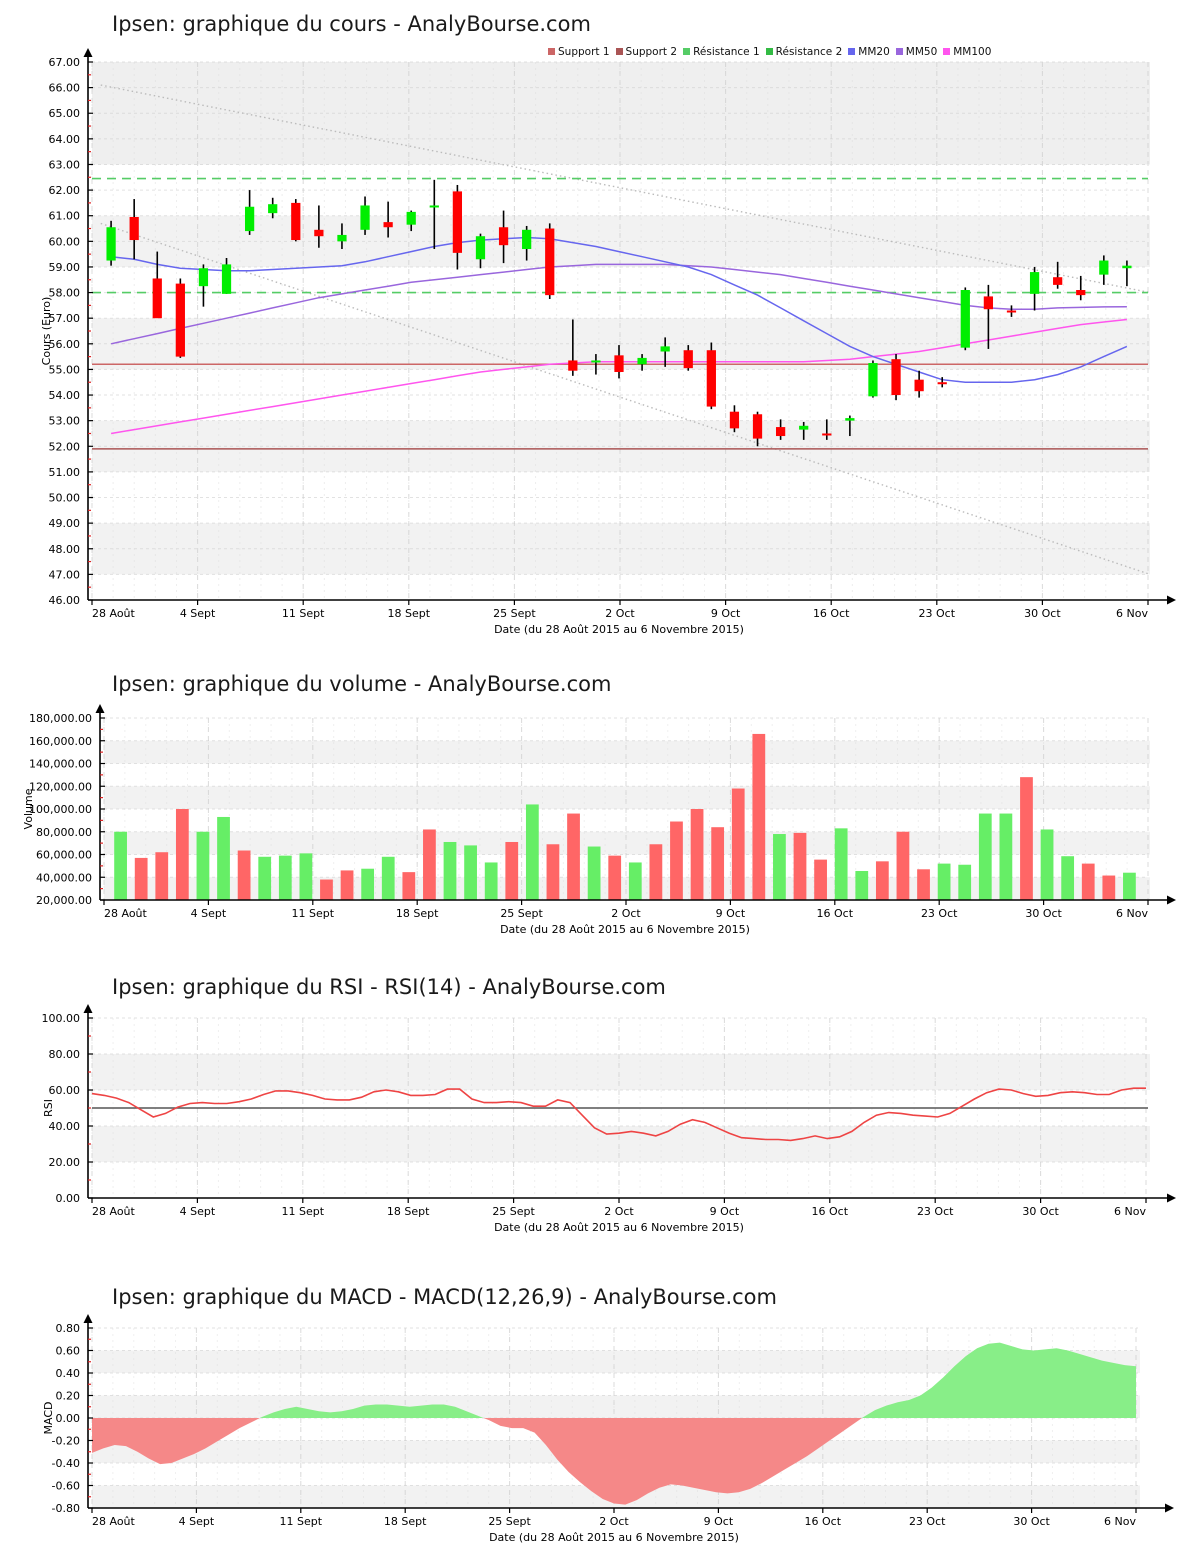 The height and width of the screenshot is (1550, 1200). Describe the element at coordinates (65, 1090) in the screenshot. I see `rsi-y-tick-label: 60.00` at that location.